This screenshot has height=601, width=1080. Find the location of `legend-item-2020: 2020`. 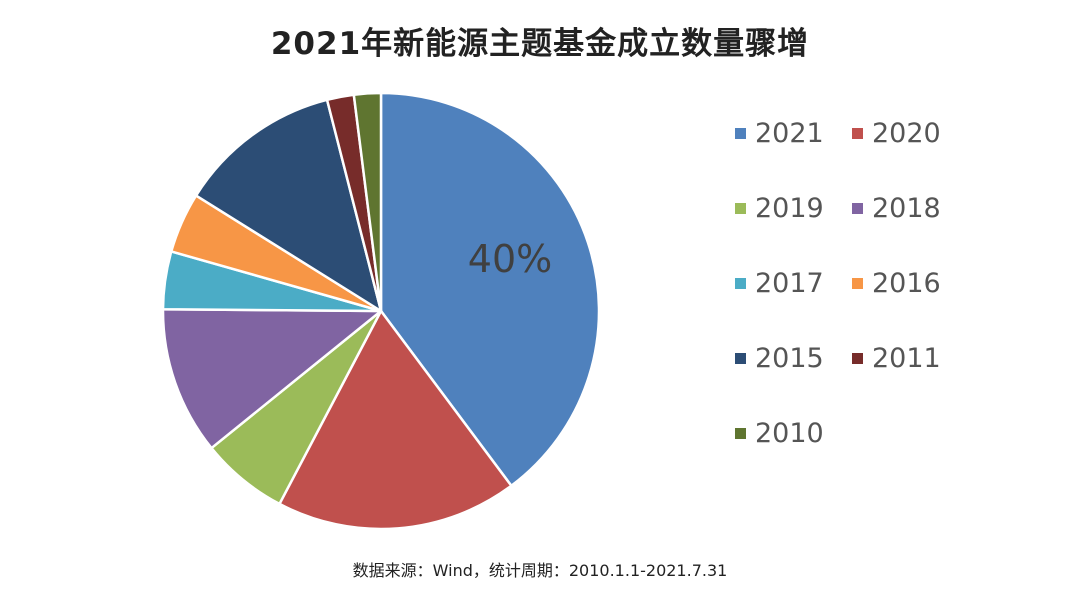

legend-item-2020: 2020 is located at coordinates (896, 133).